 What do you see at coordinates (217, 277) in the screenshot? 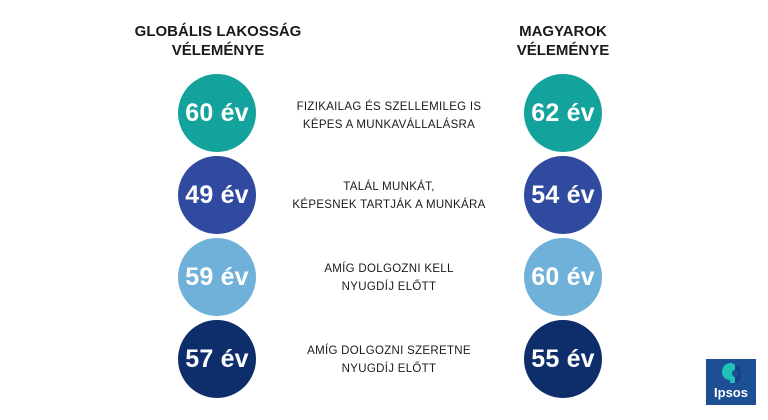
I see `global-age-circle: 59 év` at bounding box center [217, 277].